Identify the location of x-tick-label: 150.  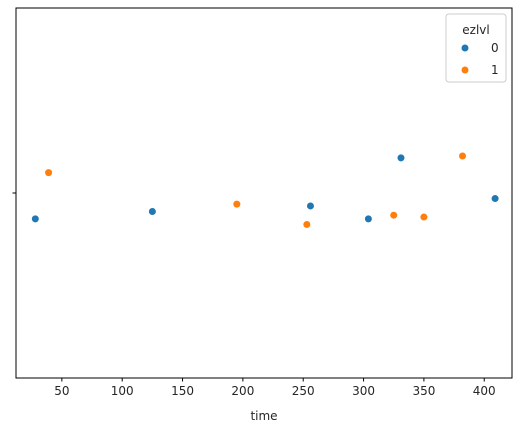
(182, 391).